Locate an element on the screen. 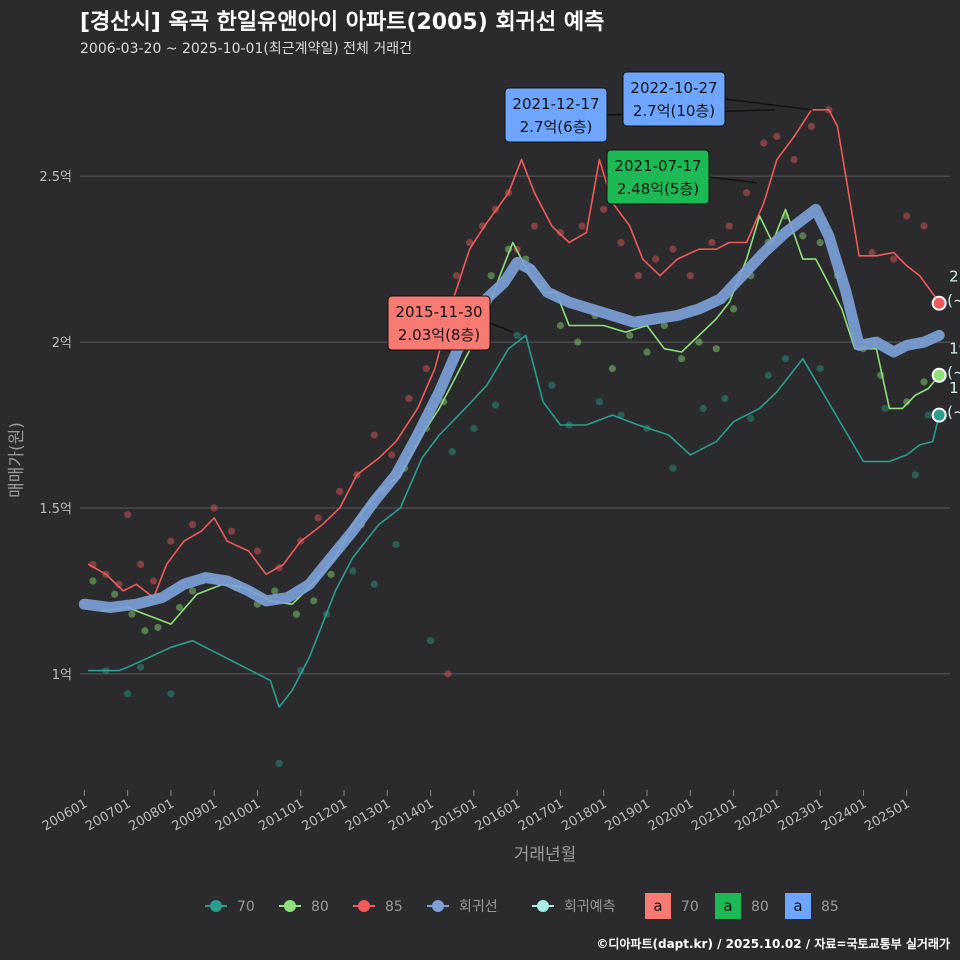  x-tick-label: 202201 is located at coordinates (757, 815).